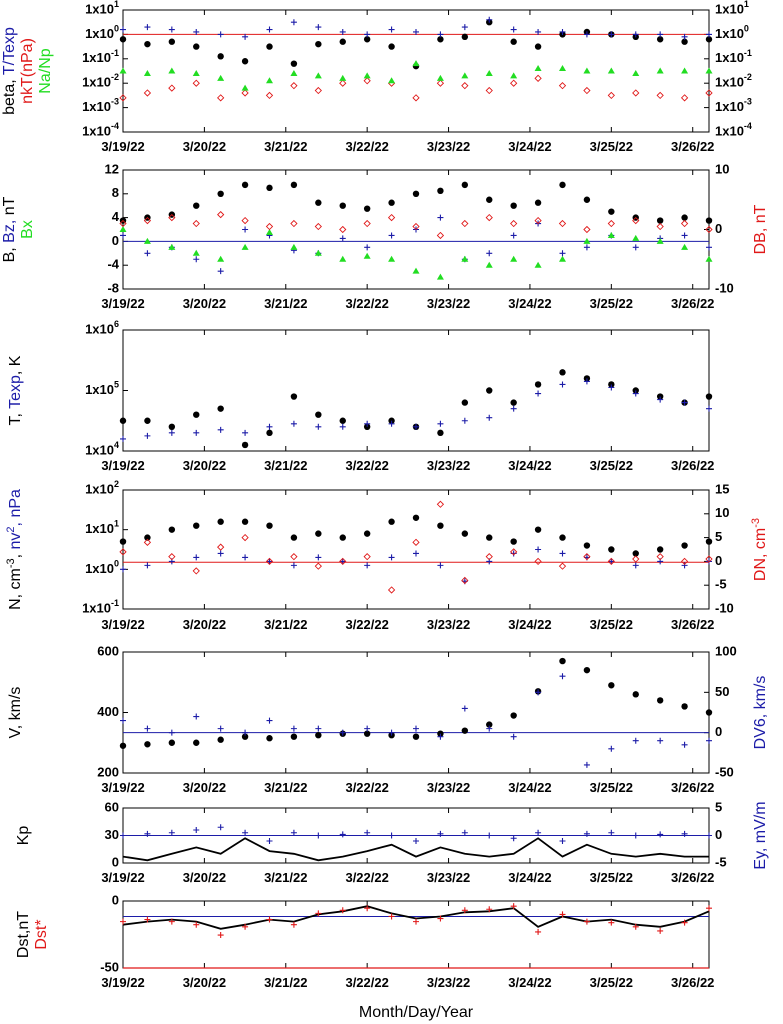 The image size is (783, 1024). I want to click on y-axis-label-left-part: Kp, so click(23, 836).